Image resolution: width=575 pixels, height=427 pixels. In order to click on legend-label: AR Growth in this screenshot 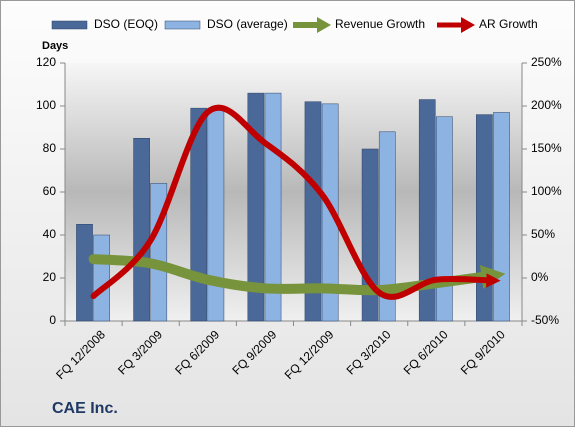, I will do `click(508, 24)`.